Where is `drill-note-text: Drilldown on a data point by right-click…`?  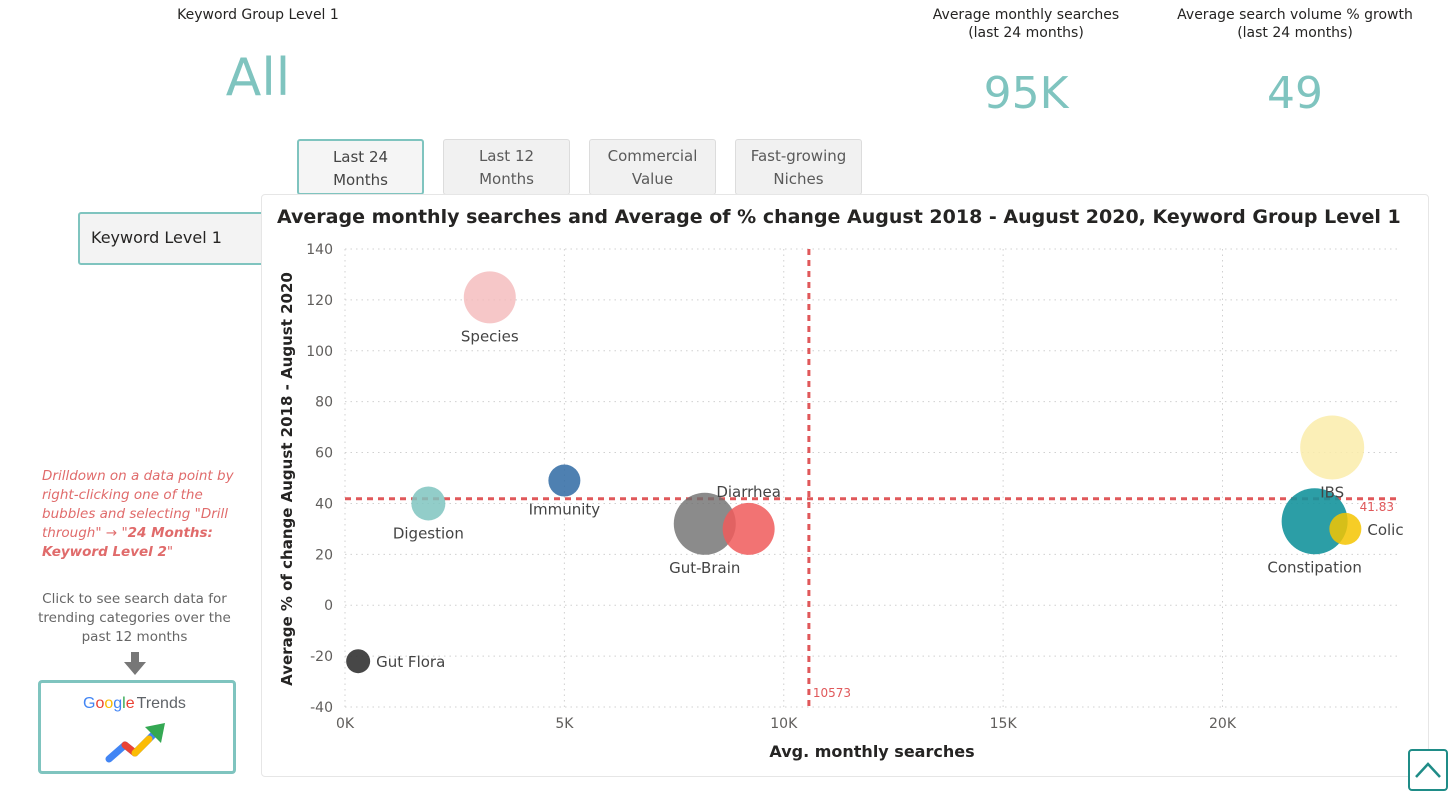 drill-note-text: Drilldown on a data point by right-click… is located at coordinates (138, 504).